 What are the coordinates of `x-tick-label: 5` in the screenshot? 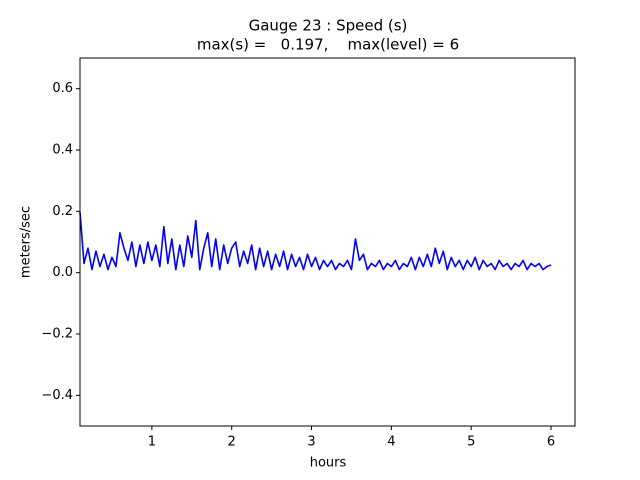 It's located at (471, 442).